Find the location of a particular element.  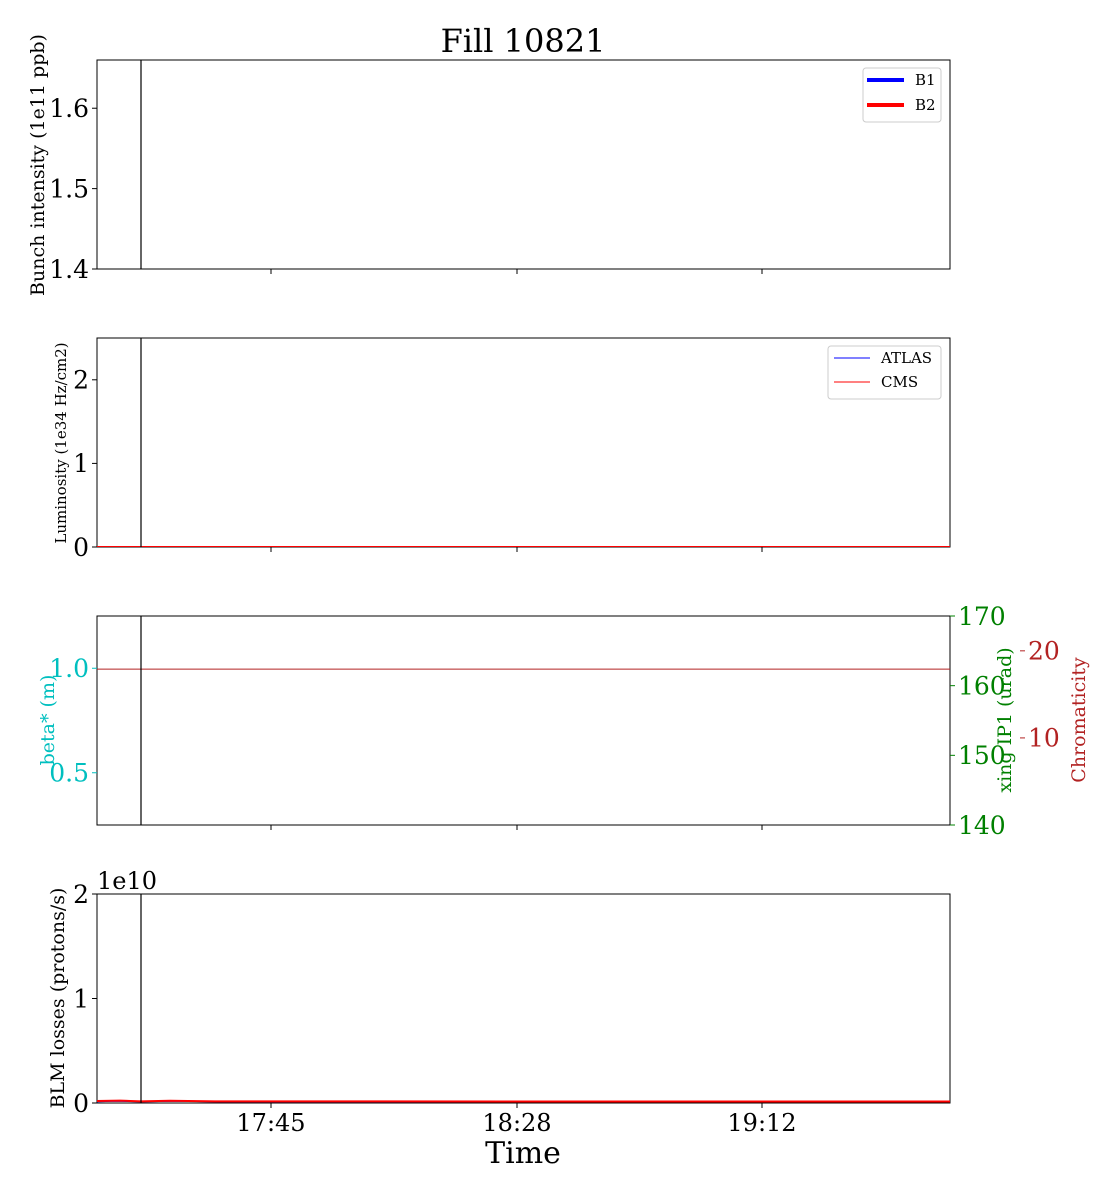

luminosity-plot-frame is located at coordinates (523, 442).